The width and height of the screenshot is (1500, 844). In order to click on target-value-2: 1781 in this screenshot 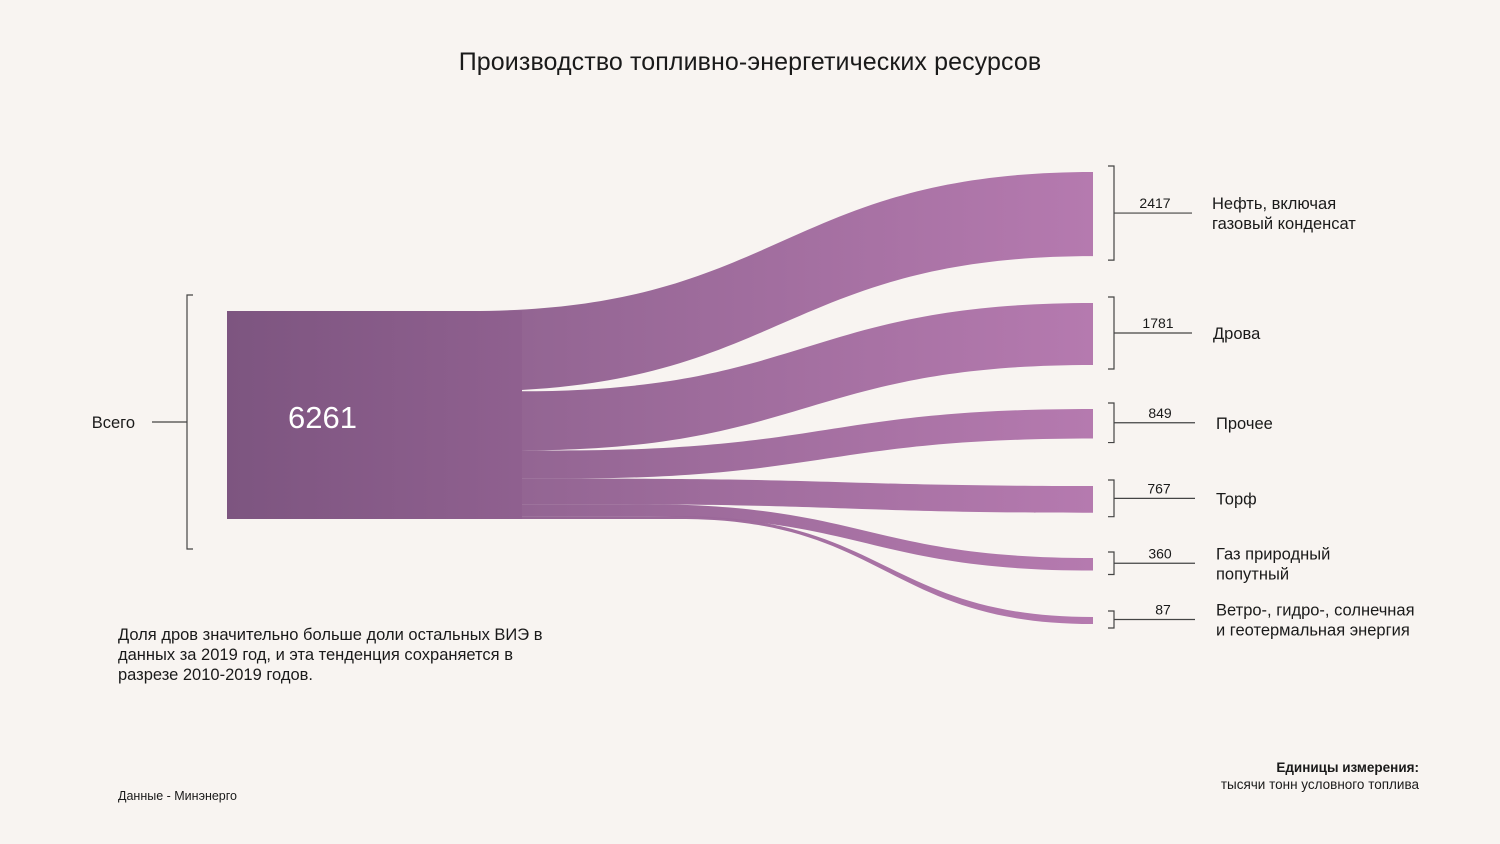, I will do `click(1157, 323)`.